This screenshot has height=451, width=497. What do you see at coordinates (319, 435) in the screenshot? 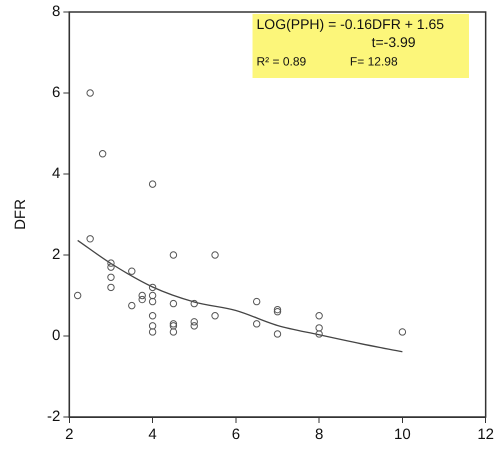
I see `x-tick-label: 8` at bounding box center [319, 435].